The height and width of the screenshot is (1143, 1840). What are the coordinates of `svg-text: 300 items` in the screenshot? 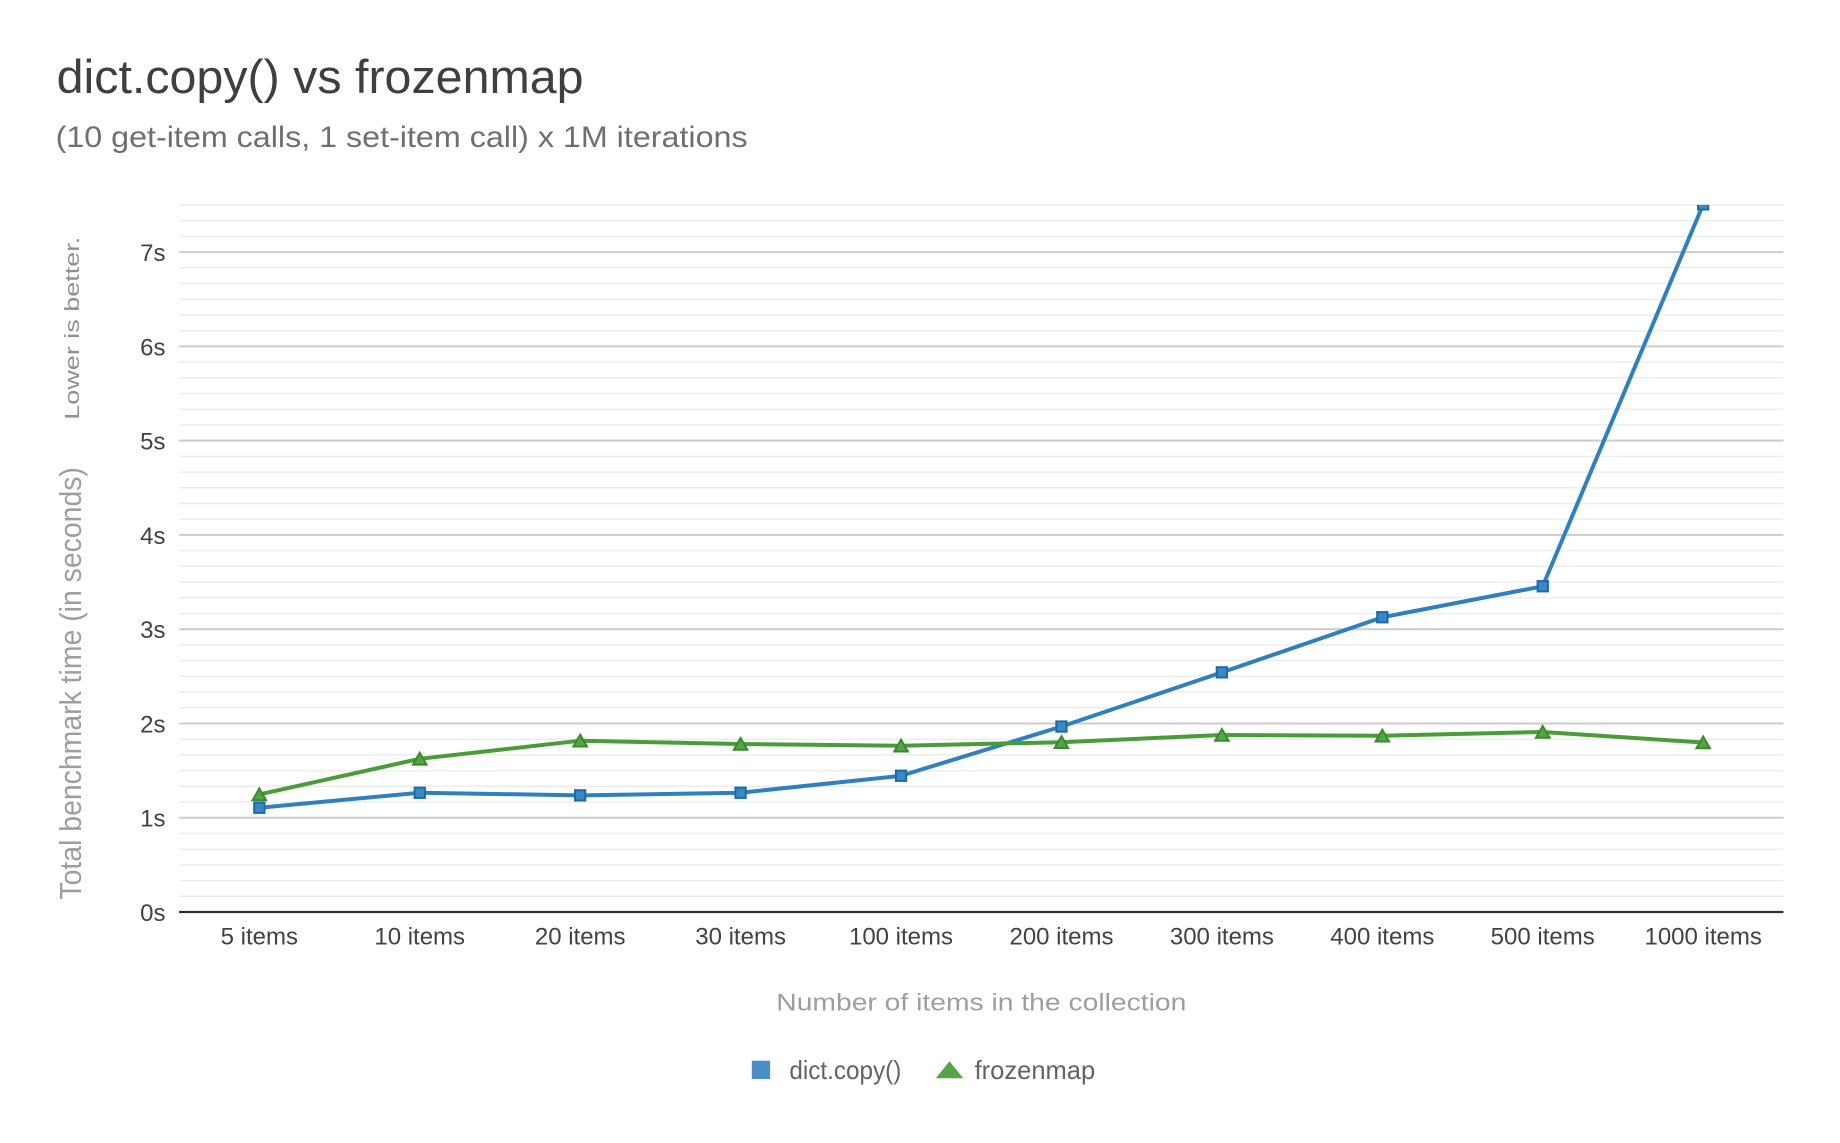 It's located at (1222, 936).